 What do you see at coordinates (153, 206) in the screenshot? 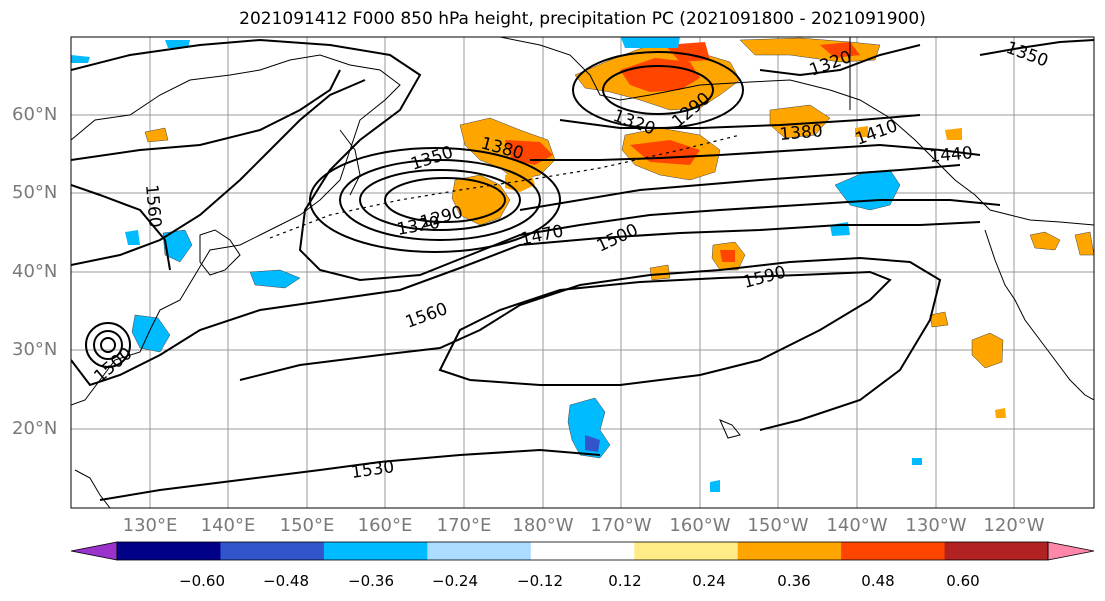
I see `contour-label: 1560` at bounding box center [153, 206].